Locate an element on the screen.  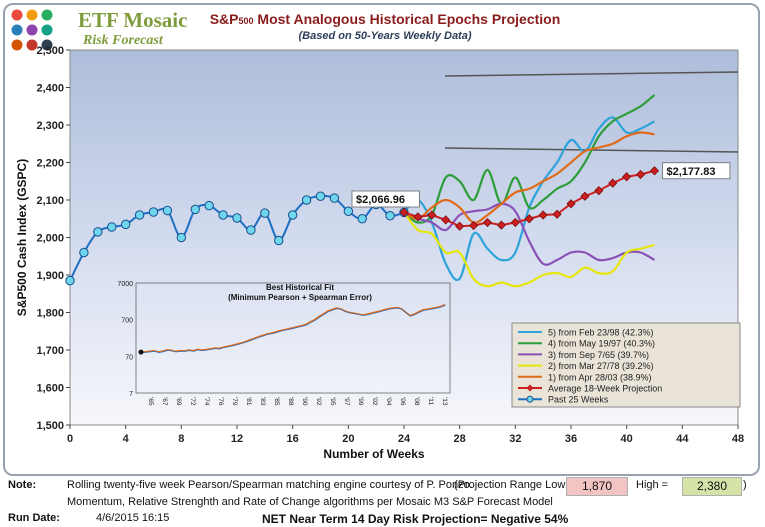
legend-marker is located at coordinates (530, 388).